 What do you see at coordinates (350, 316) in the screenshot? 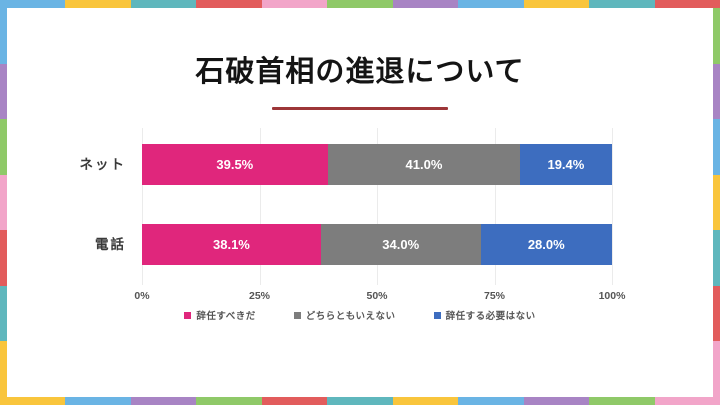
I see `legend-label: どちらともいえない` at bounding box center [350, 316].